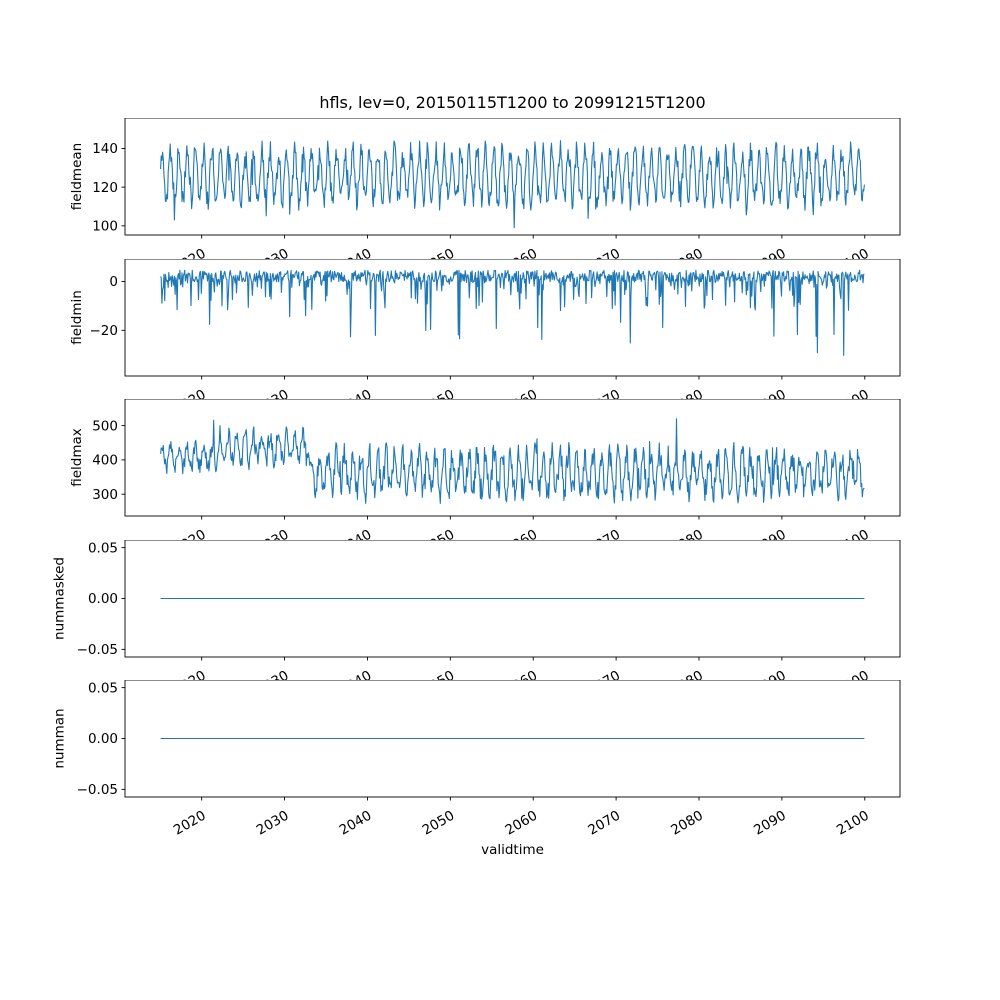  Describe the element at coordinates (105, 426) in the screenshot. I see `y-tick-label: 500` at that location.